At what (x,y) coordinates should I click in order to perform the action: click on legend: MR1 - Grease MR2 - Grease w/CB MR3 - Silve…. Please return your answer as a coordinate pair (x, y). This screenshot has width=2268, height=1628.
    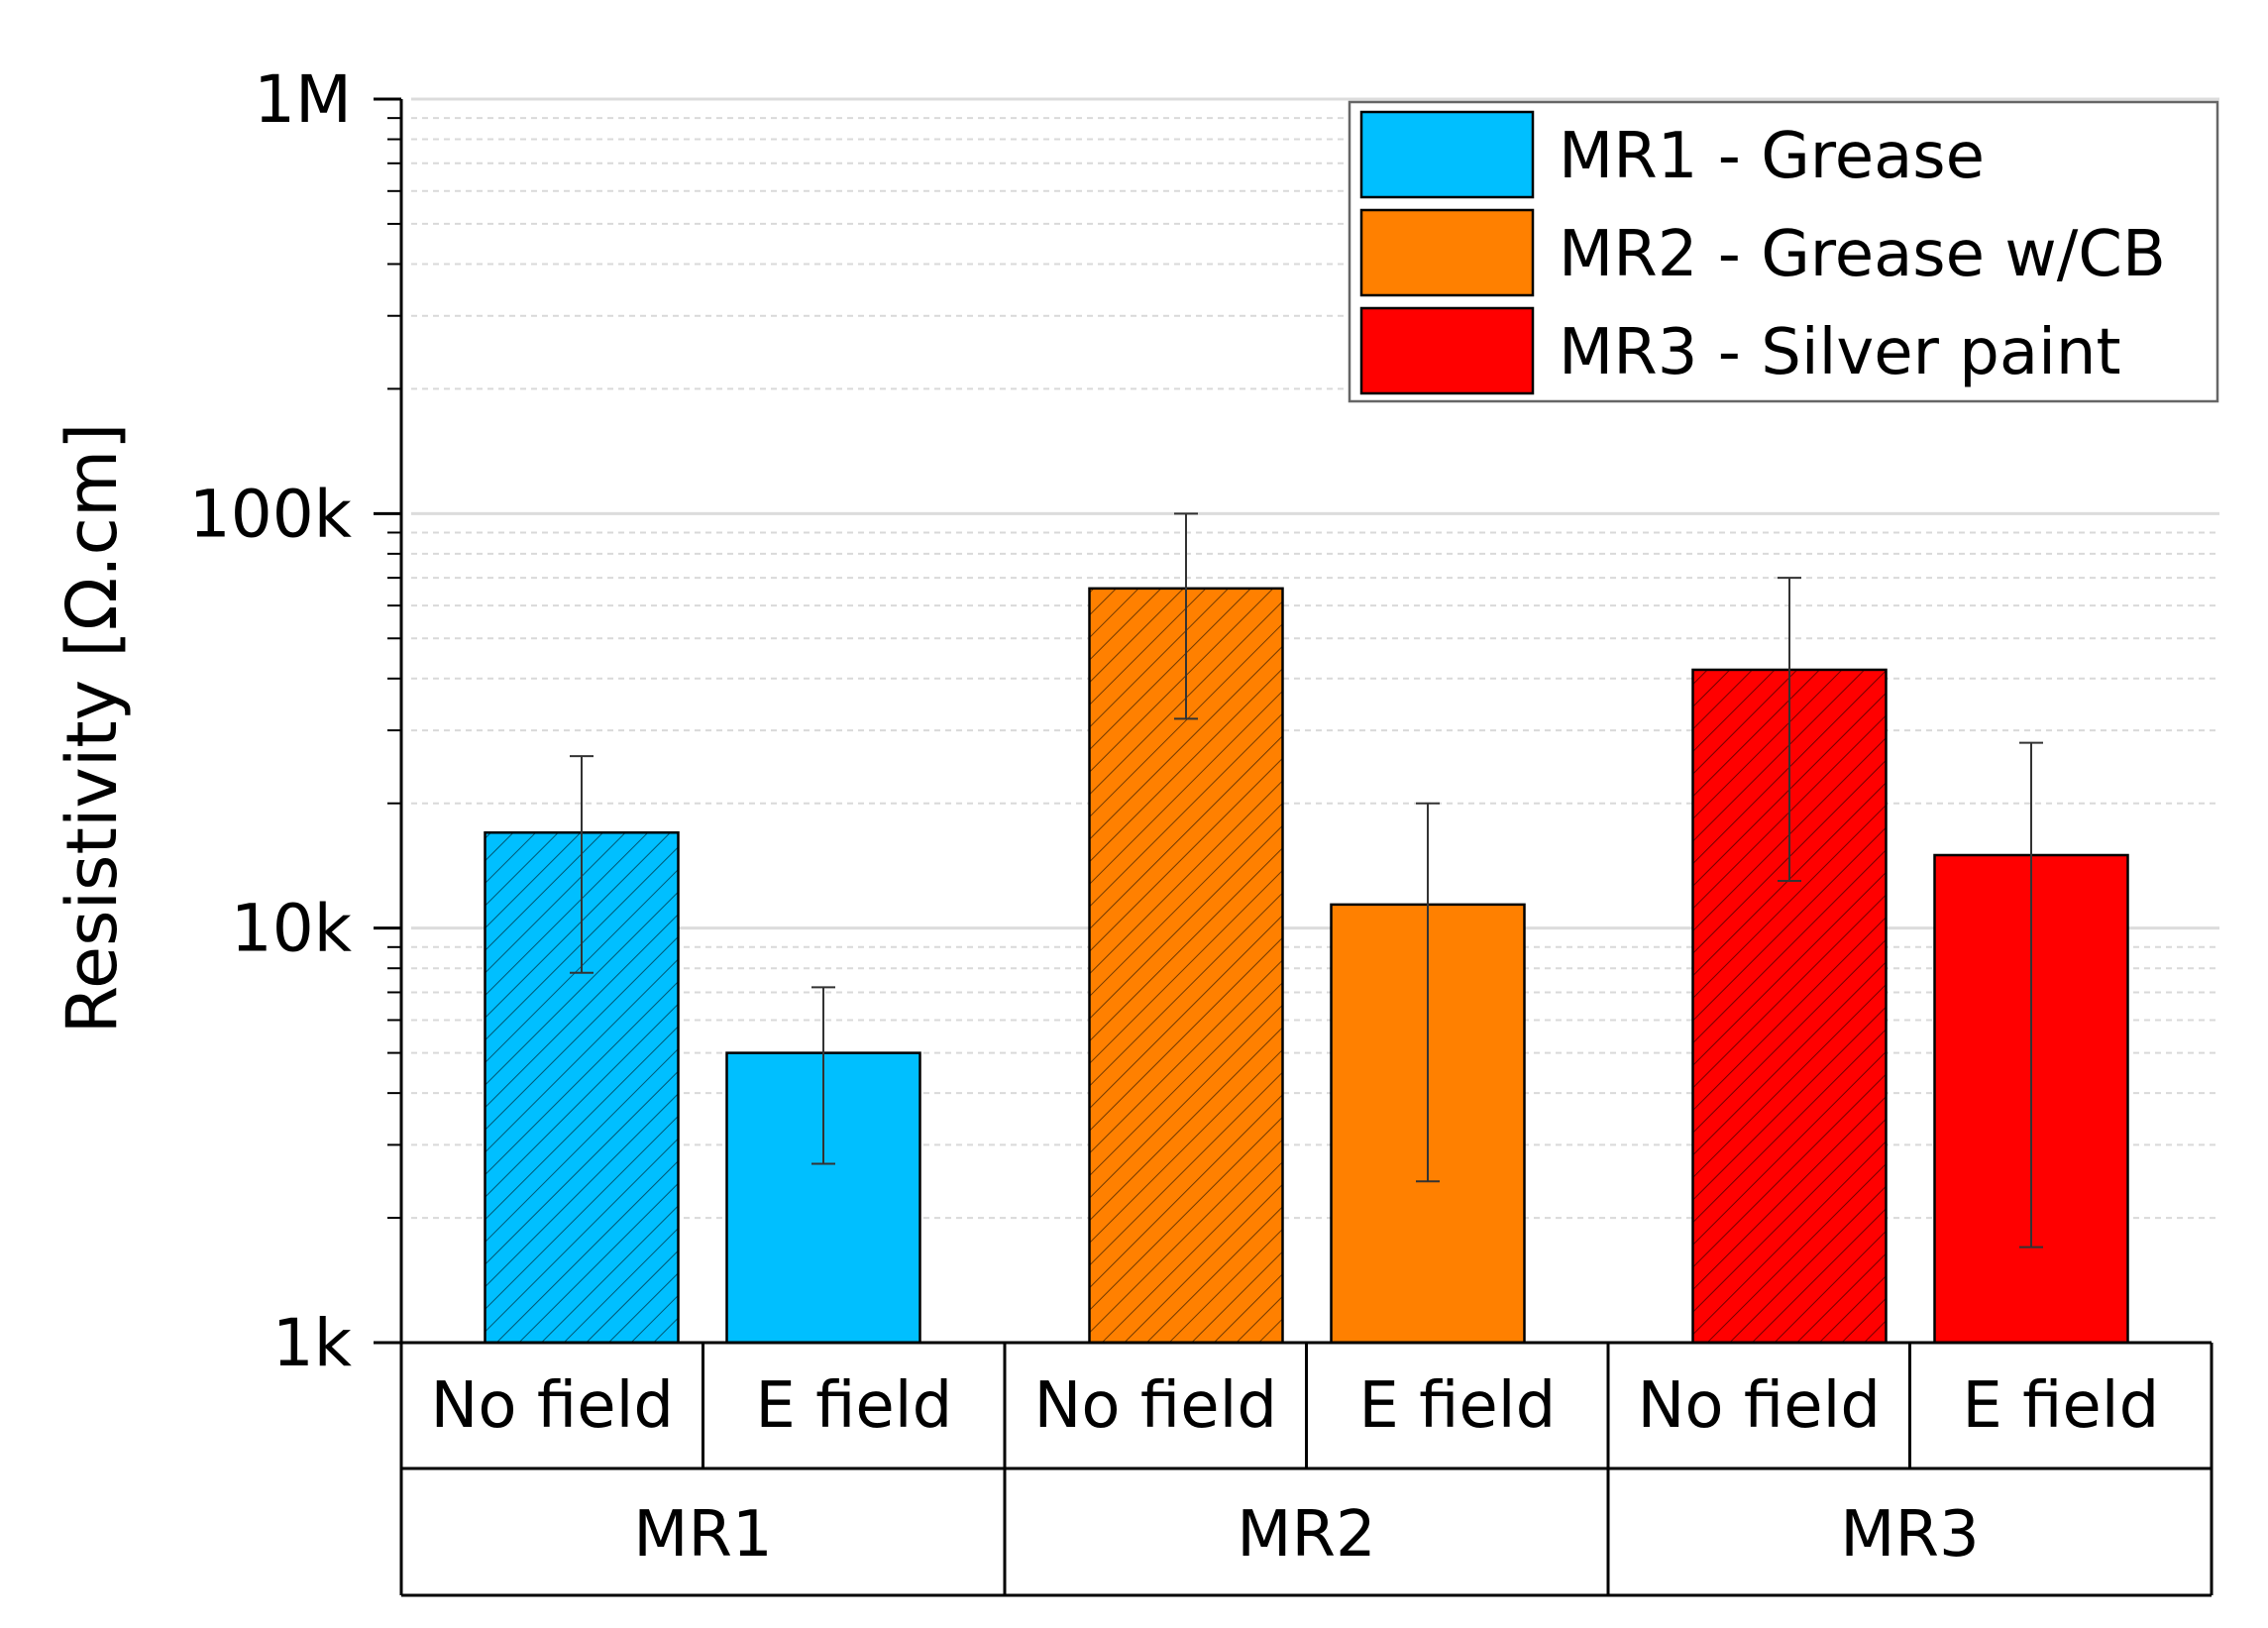
    Looking at the image, I should click on (1784, 251).